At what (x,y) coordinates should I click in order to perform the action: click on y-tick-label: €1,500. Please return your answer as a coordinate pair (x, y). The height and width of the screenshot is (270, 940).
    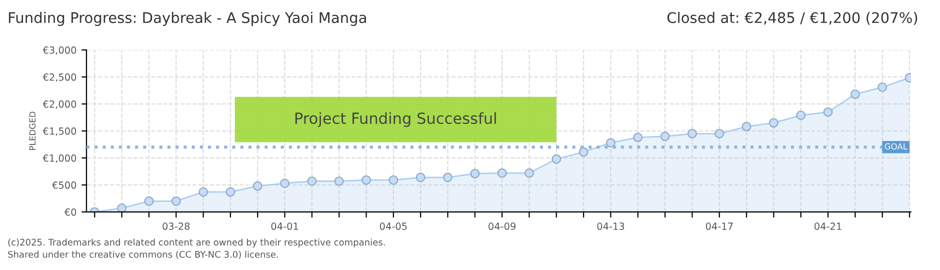
    Looking at the image, I should click on (59, 131).